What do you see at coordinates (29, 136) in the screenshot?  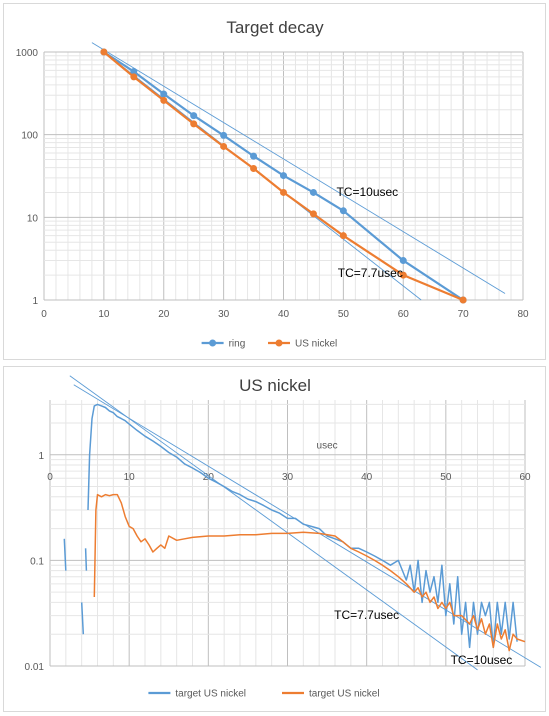 I see `y-tick-label: 100` at bounding box center [29, 136].